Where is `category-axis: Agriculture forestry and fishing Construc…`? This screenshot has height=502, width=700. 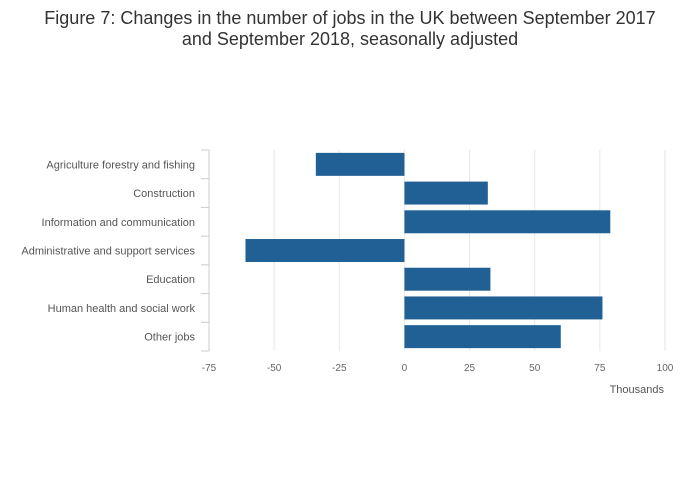 category-axis: Agriculture forestry and fishing Construc… is located at coordinates (115, 250).